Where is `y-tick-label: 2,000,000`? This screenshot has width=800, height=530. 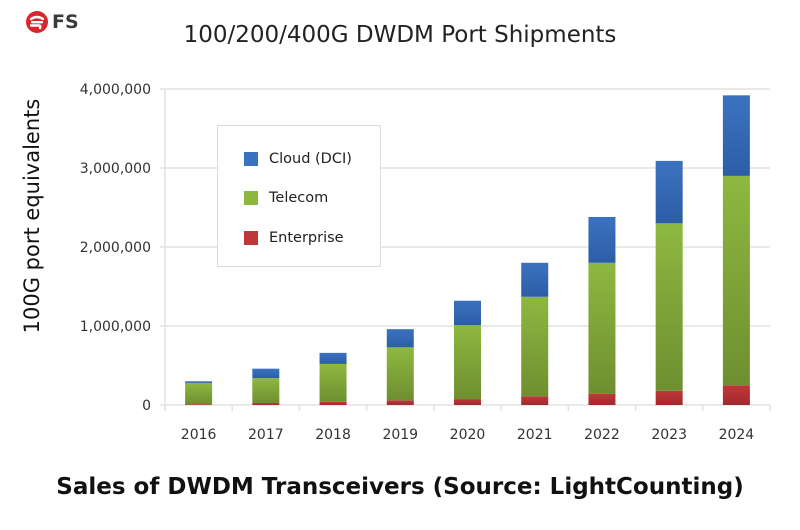
y-tick-label: 2,000,000 is located at coordinates (115, 248).